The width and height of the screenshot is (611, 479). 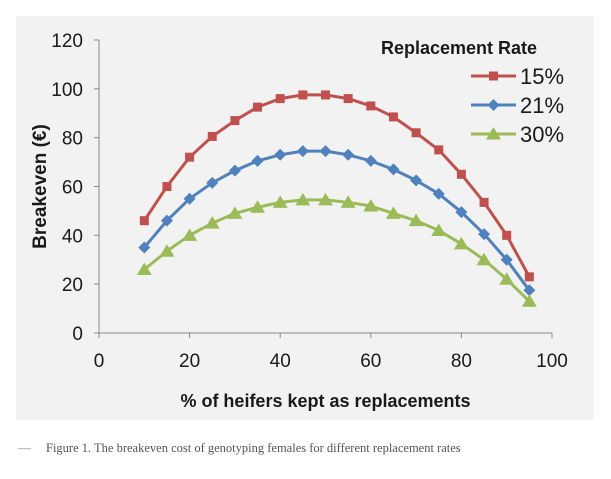 I want to click on y-tick-label: 60, so click(x=72, y=188).